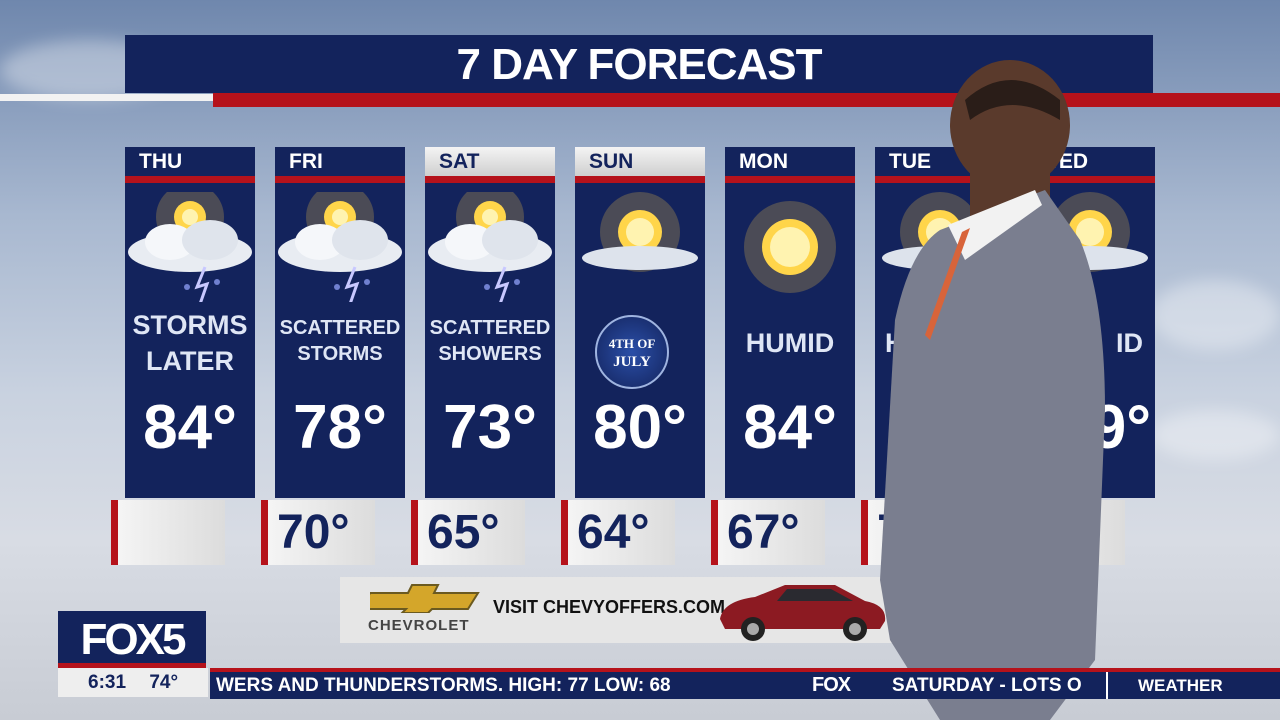  What do you see at coordinates (161, 161) in the screenshot?
I see `day-label: THU` at bounding box center [161, 161].